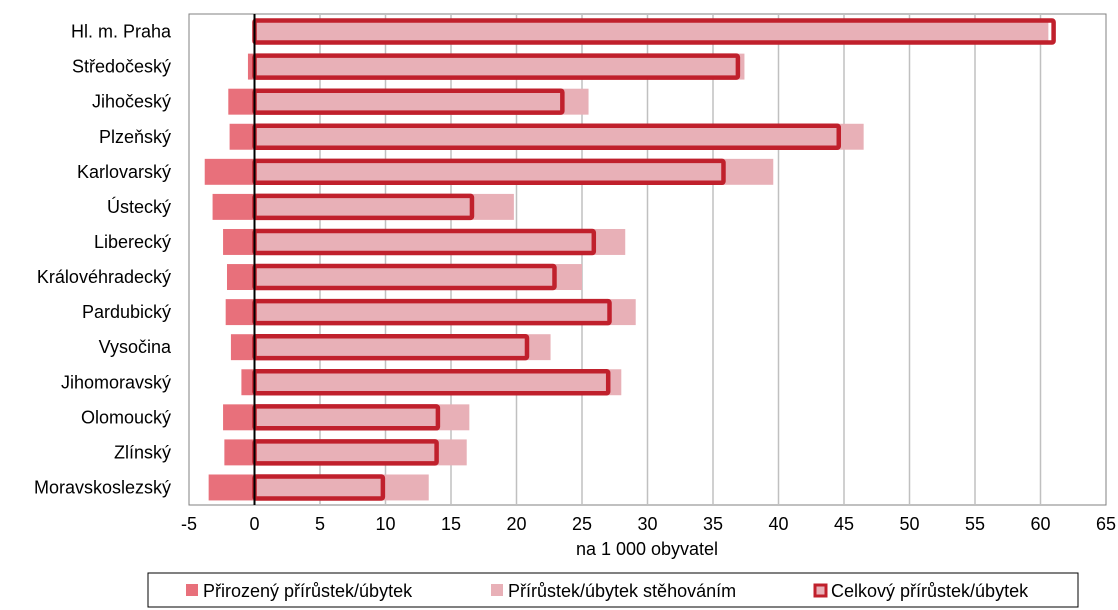 This screenshot has height=610, width=1118. Describe the element at coordinates (320, 524) in the screenshot. I see `x-tick-label: 5` at that location.